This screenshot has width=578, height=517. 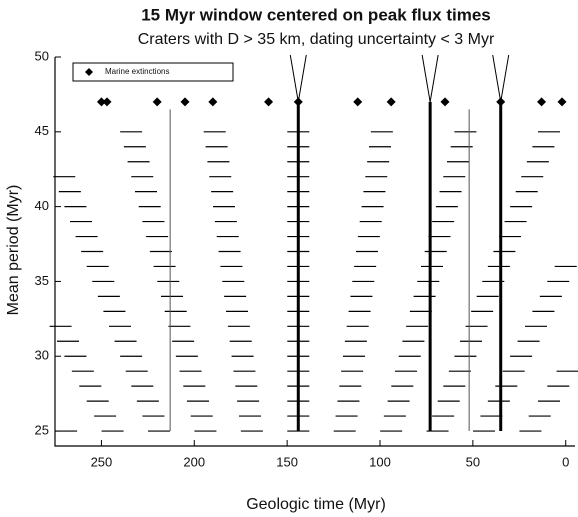 I want to click on x-tick-label: 50, so click(x=473, y=461).